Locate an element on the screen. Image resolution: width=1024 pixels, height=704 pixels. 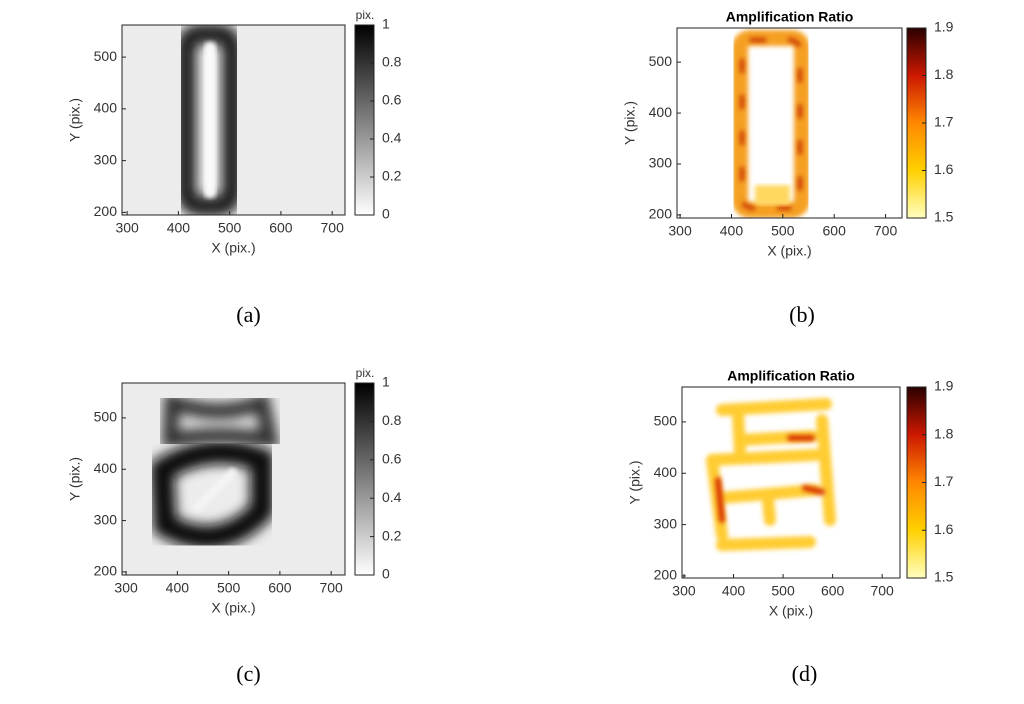
caption: (d) is located at coordinates (805, 673).